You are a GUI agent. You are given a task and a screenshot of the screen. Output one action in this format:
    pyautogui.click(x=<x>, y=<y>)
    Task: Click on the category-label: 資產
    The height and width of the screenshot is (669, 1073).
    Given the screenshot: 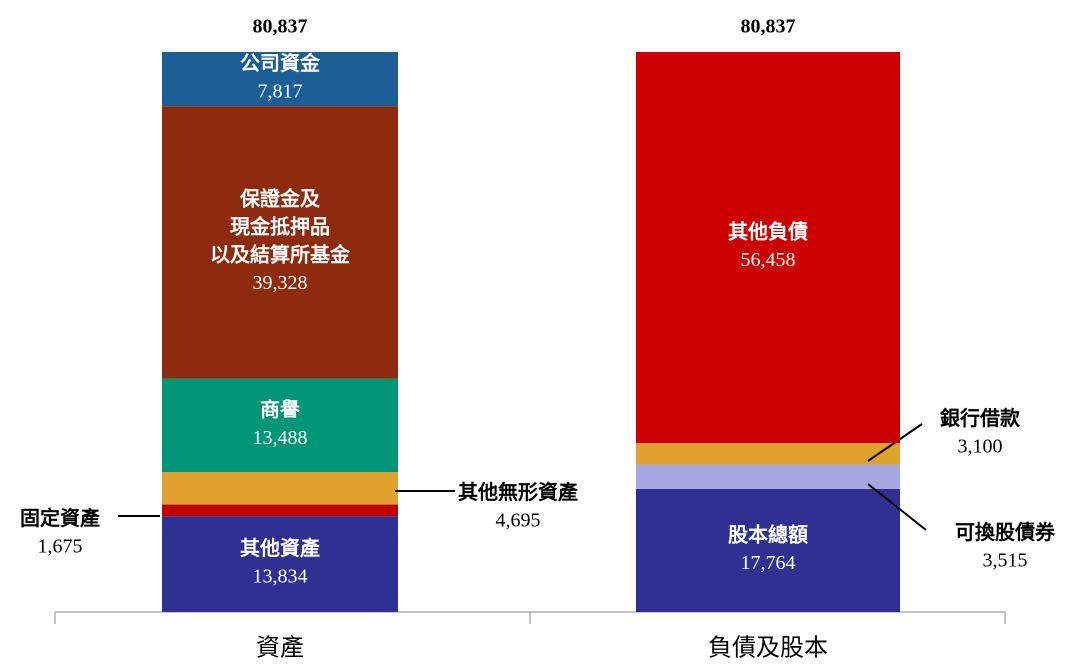 What is the action you would take?
    pyautogui.click(x=280, y=648)
    